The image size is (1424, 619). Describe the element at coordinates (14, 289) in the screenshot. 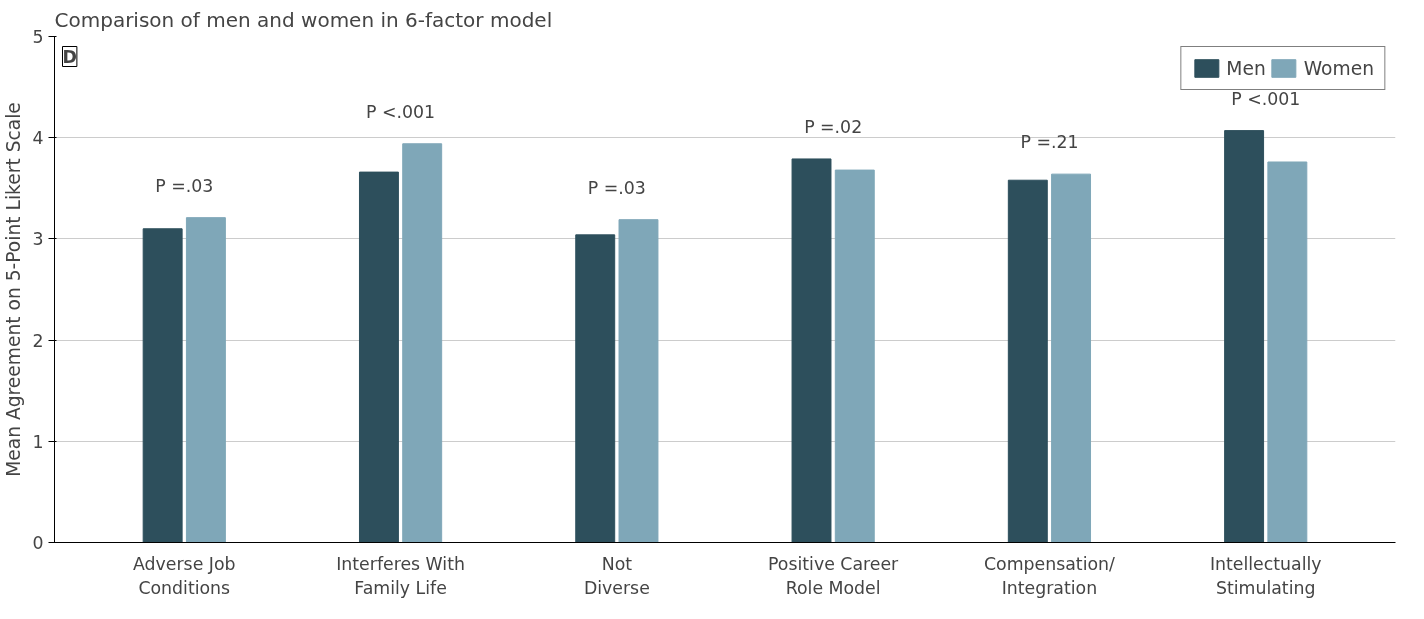

I see `y-axis-title: Mean Agreement on 5-Point Likert Scale` at that location.